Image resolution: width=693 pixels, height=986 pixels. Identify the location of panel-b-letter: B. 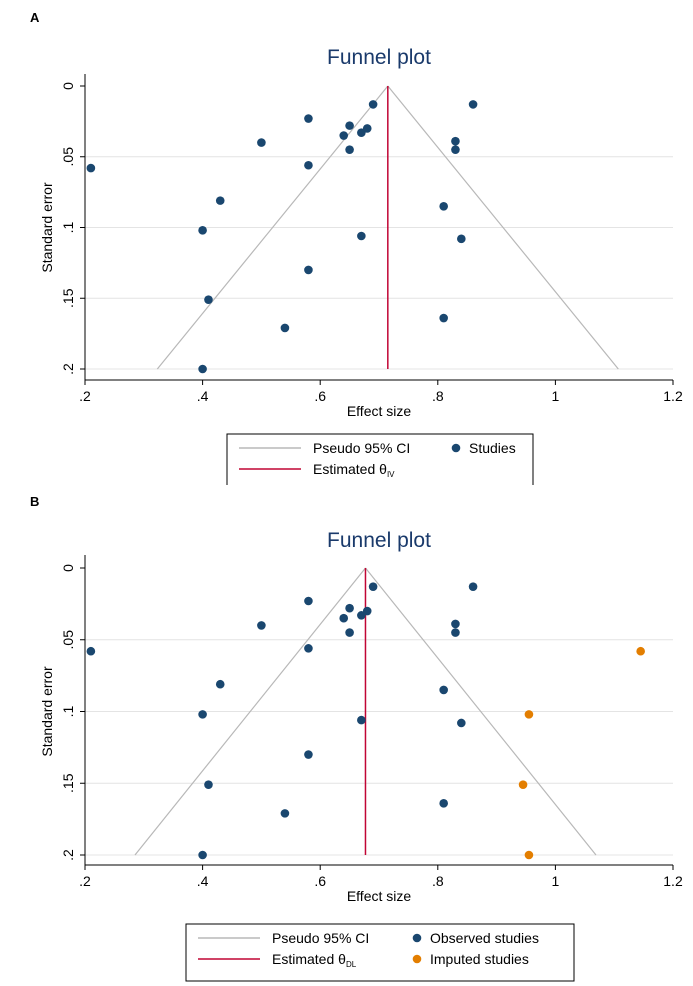
(35, 501).